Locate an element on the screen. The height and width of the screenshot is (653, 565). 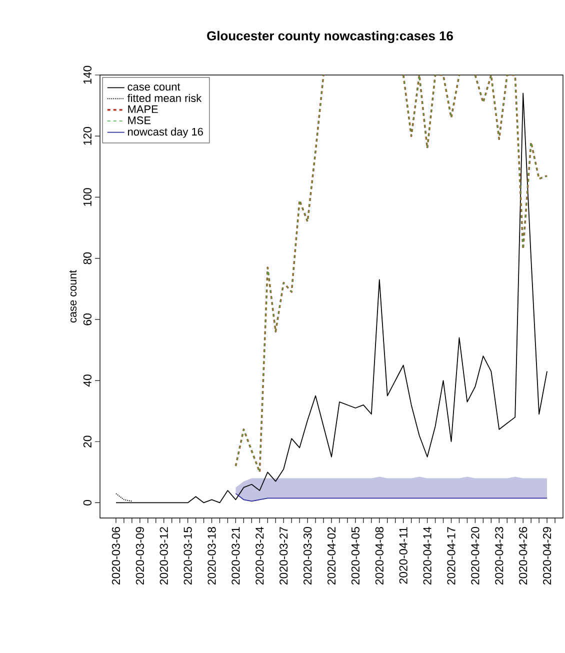
y-tick-label: 40 is located at coordinates (87, 380).